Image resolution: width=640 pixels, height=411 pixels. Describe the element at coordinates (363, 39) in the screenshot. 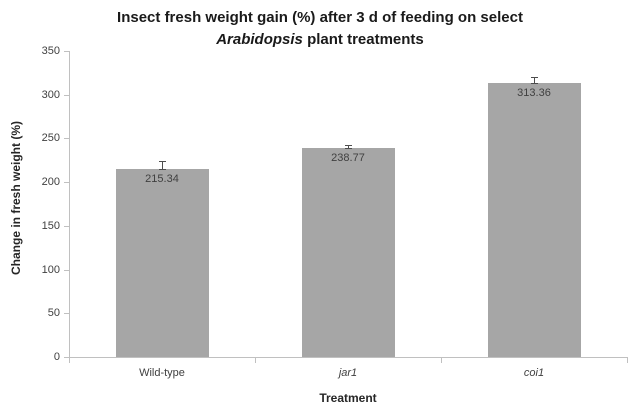

I see `chart-title-line2-rest: plant treatments` at that location.